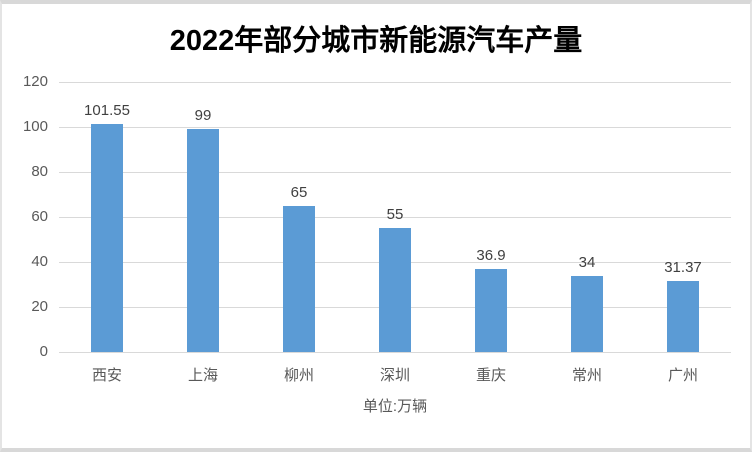  I want to click on data-label-常州: 34, so click(587, 262).